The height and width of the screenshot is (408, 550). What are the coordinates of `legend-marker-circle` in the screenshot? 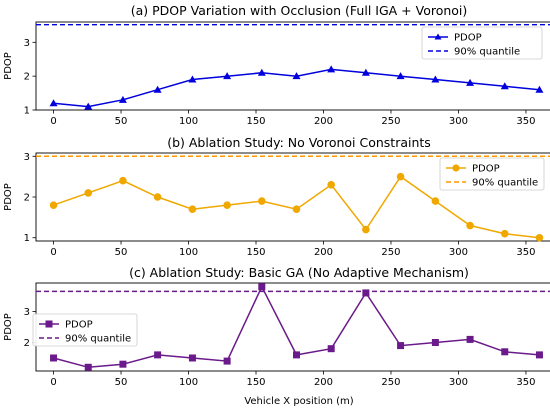 It's located at (456, 168).